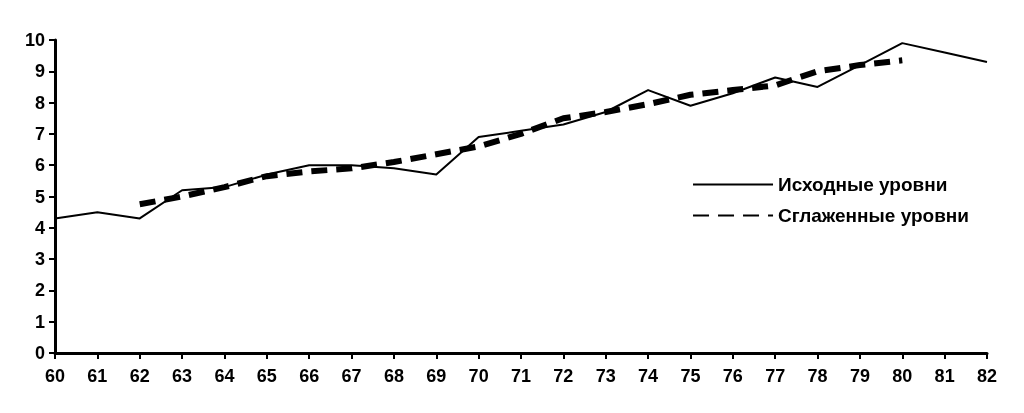 This screenshot has width=1024, height=413. Describe the element at coordinates (39, 259) in the screenshot. I see `y-tick-label: 3` at that location.